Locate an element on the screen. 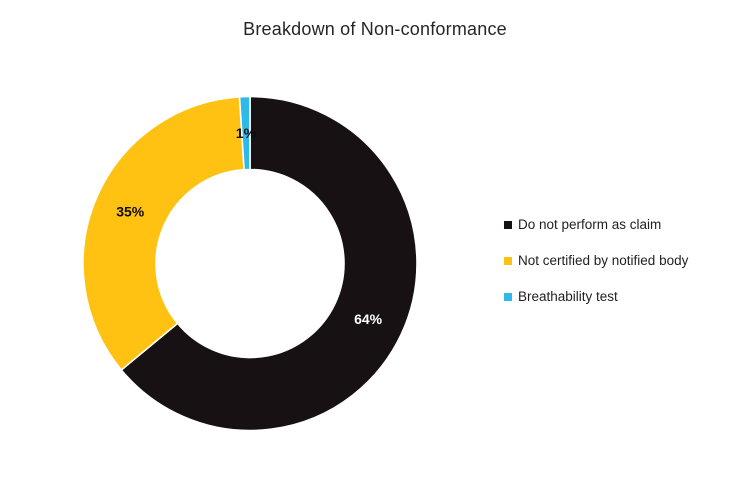 The height and width of the screenshot is (483, 750). legend-label-do-not-perform: Do not perform as claim is located at coordinates (590, 224).